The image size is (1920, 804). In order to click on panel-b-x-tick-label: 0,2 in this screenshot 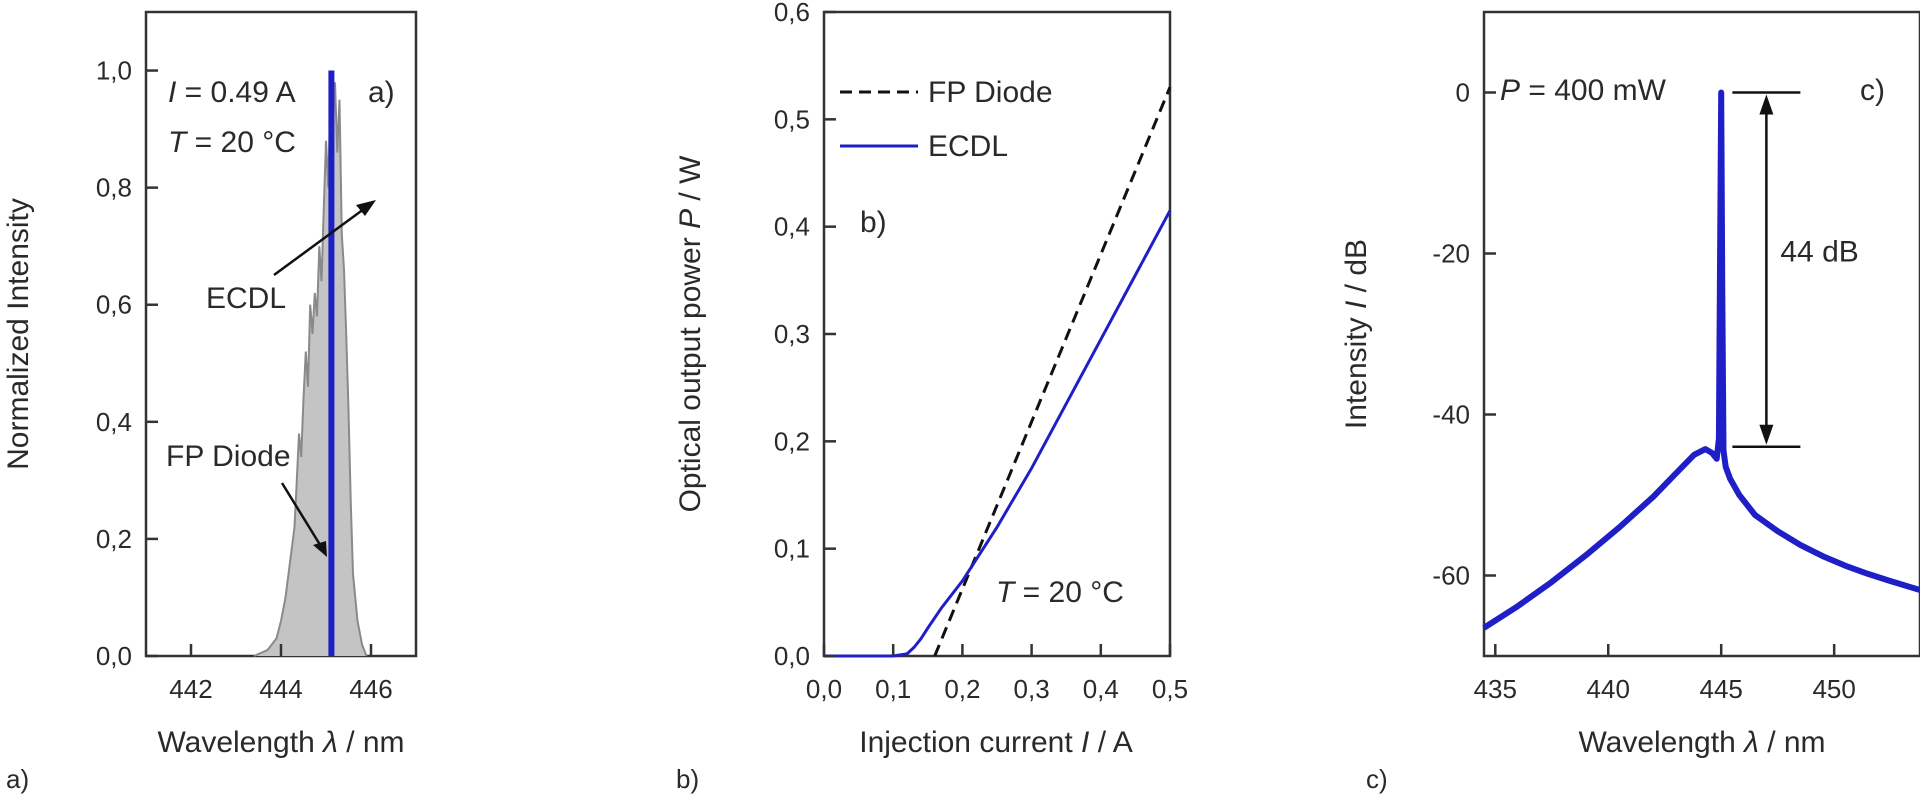, I will do `click(962, 689)`.